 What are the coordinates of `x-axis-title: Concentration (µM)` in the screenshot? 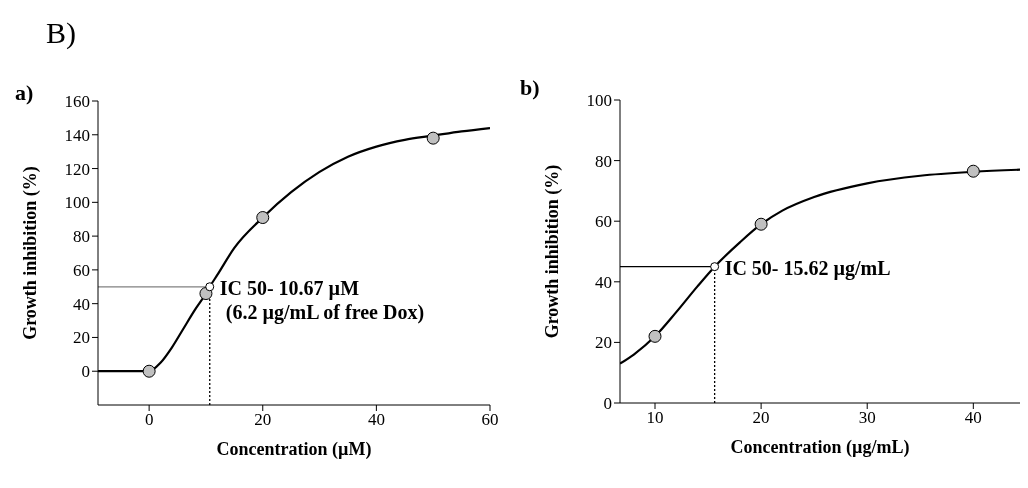 It's located at (294, 449).